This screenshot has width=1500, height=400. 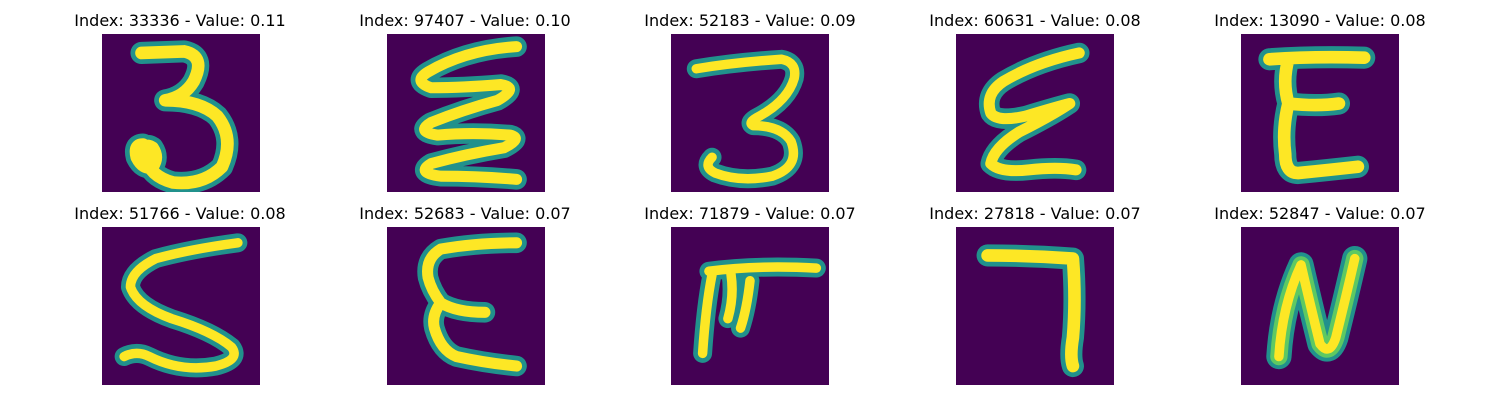 I want to click on panel-title: Index: 52683 - Value: 0.07, so click(x=465, y=213).